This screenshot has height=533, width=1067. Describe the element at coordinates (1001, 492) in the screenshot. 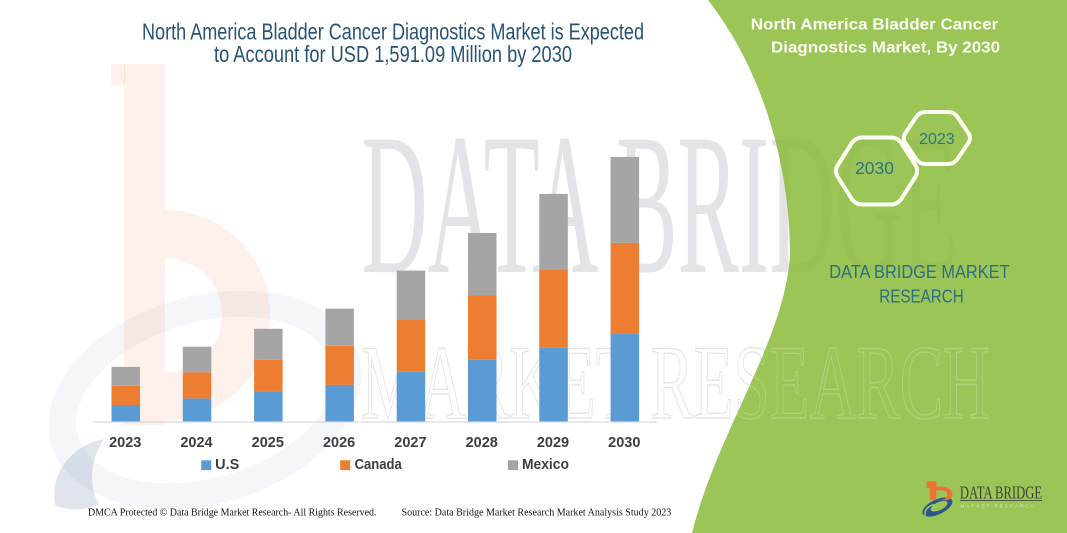

I see `svg-text: DATA BRIDGE` at that location.